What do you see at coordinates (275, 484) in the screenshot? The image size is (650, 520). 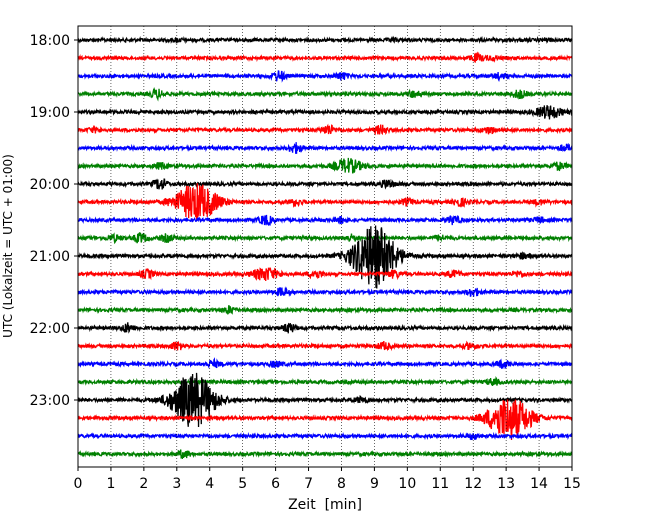 I see `x-tick-label-6: 6` at bounding box center [275, 484].